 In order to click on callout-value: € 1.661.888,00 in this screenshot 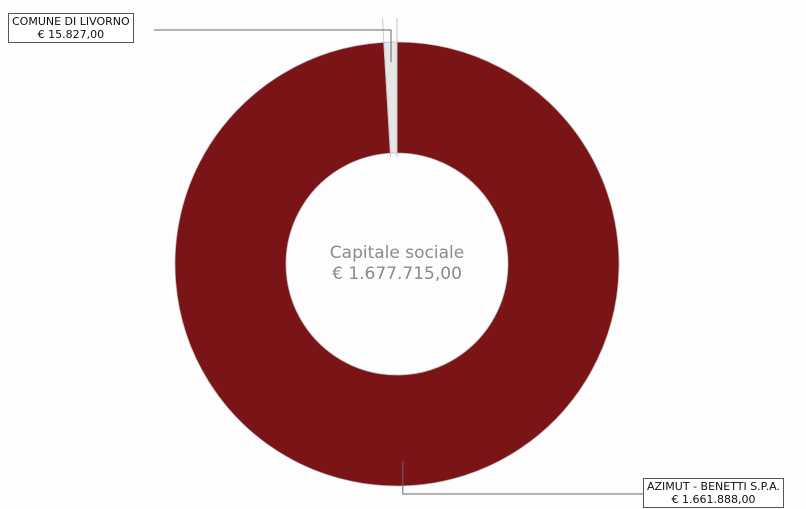, I will do `click(713, 499)`.